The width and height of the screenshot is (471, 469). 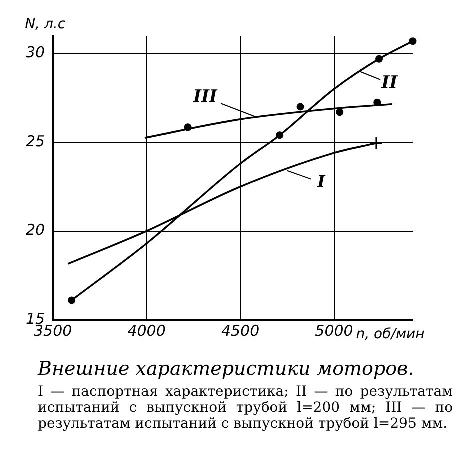 I want to click on x-tick-label: 4000, so click(x=147, y=331).